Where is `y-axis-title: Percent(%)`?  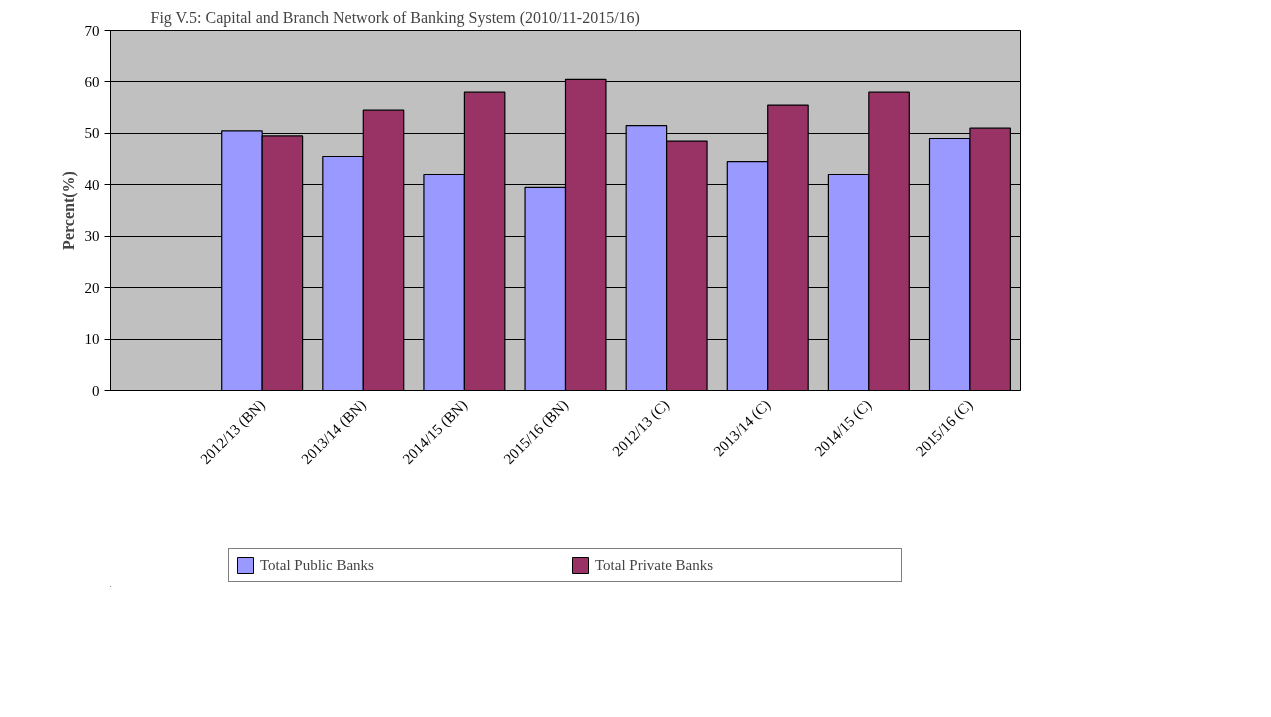
y-axis-title: Percent(%) is located at coordinates (68, 210).